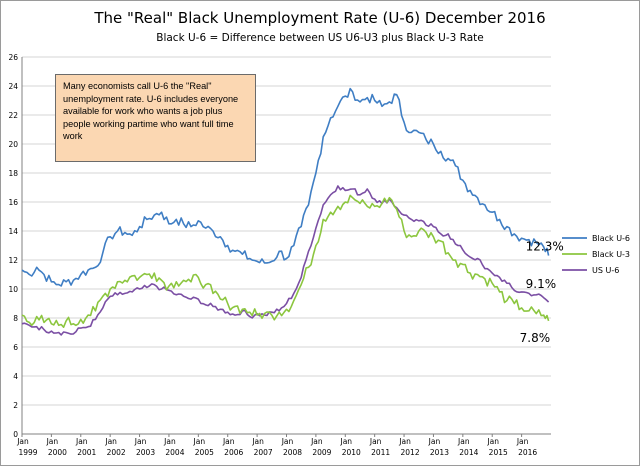 The image size is (640, 466). Describe the element at coordinates (174, 452) in the screenshot. I see `x-tick-year: 2004` at that location.